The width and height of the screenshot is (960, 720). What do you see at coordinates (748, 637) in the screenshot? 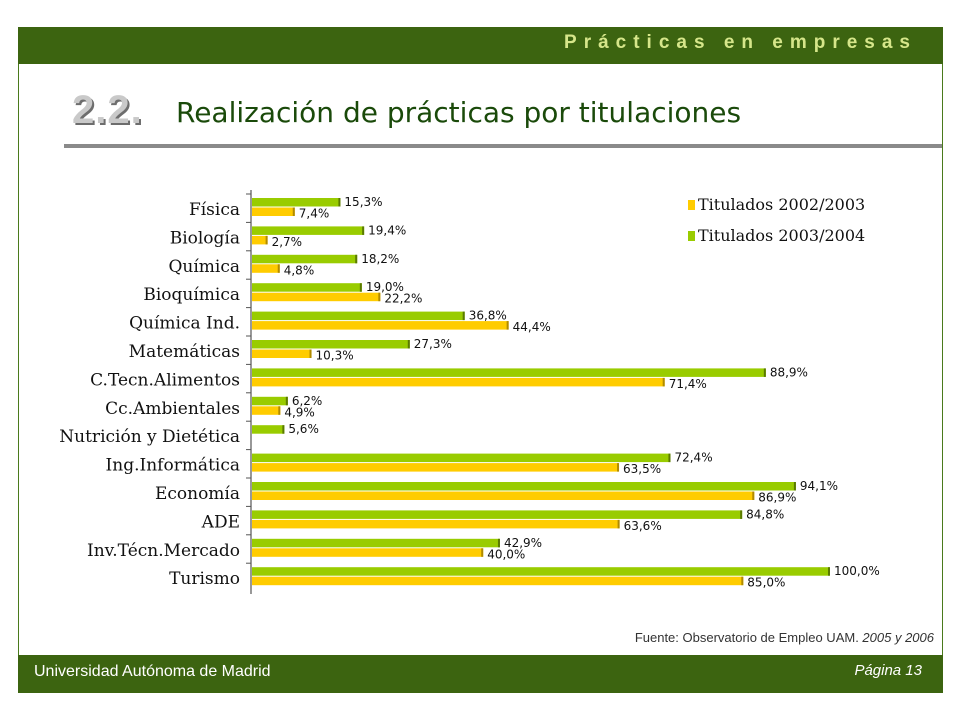
I see `source-prefix: Fuente: Observatorio de Empleo UAM.` at bounding box center [748, 637].